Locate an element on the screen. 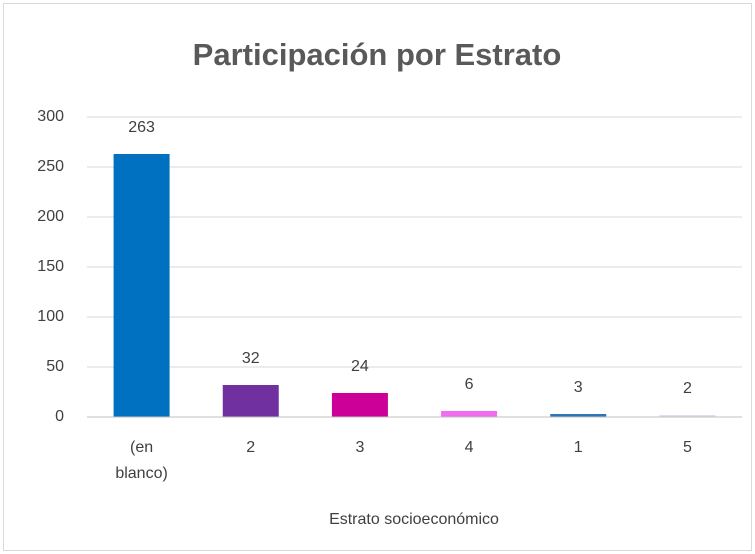  chart-title: Participación por Estrato is located at coordinates (377, 54).